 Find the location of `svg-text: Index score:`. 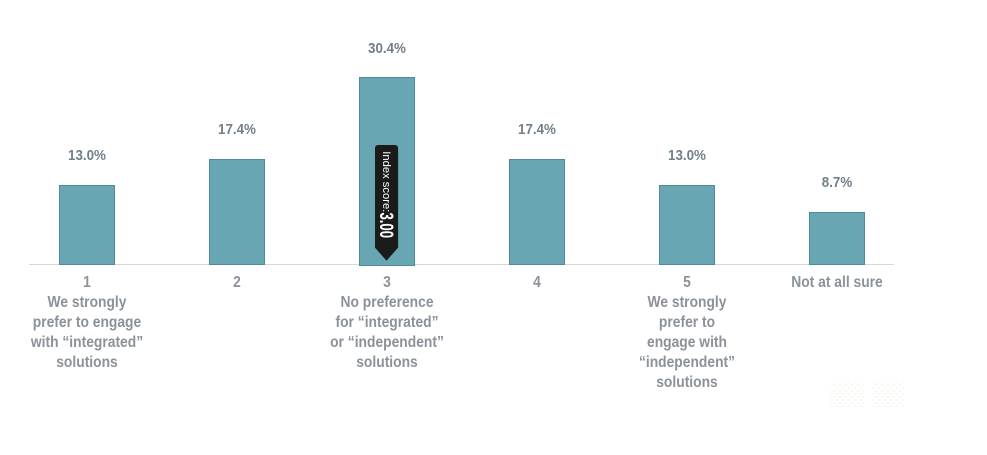

svg-text: Index score: is located at coordinates (386, 182).